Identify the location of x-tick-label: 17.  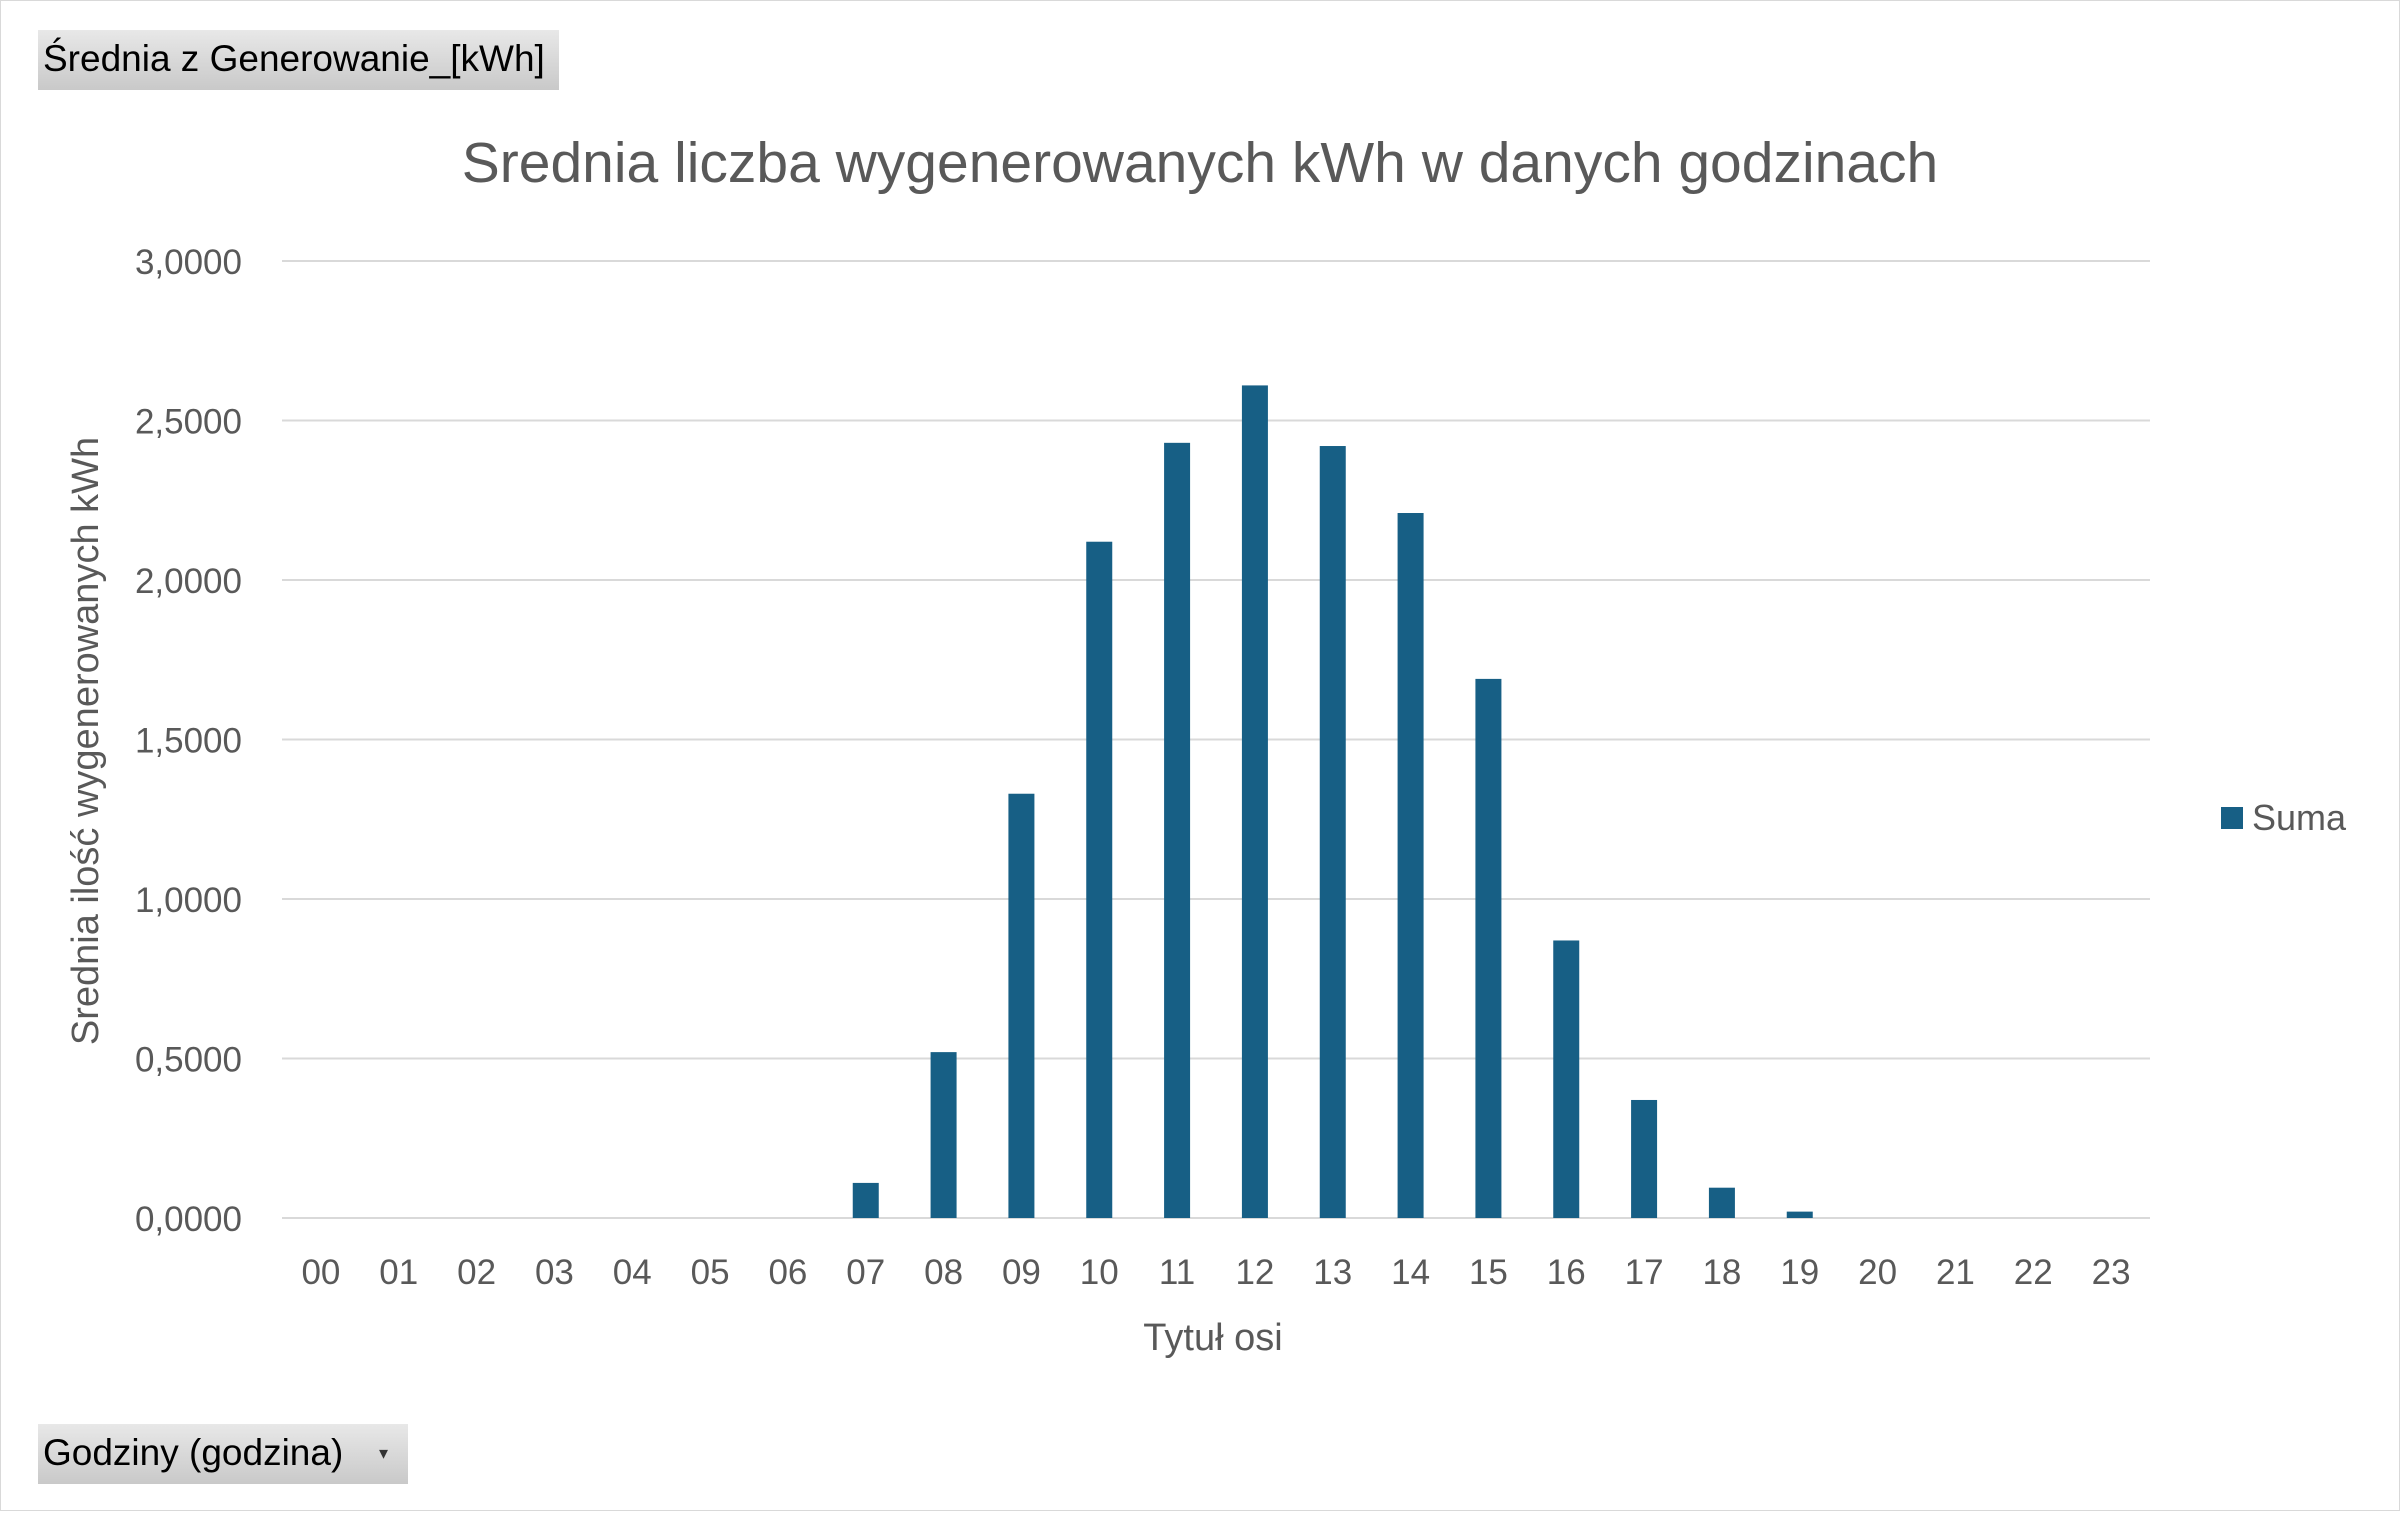
(1644, 1272).